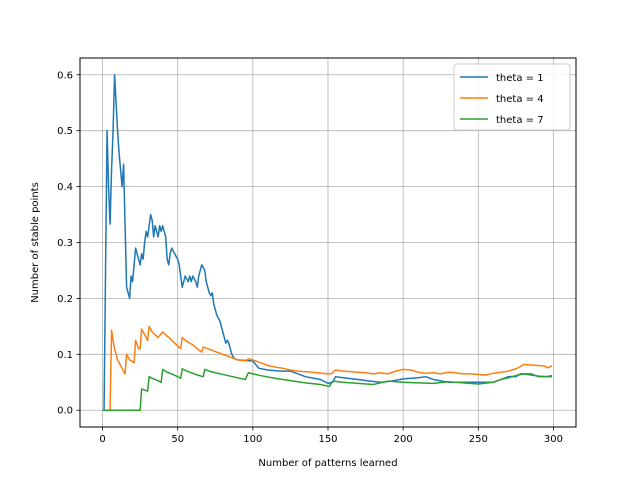 This screenshot has height=480, width=640. What do you see at coordinates (177, 439) in the screenshot?
I see `x-tick-label: 50` at bounding box center [177, 439].